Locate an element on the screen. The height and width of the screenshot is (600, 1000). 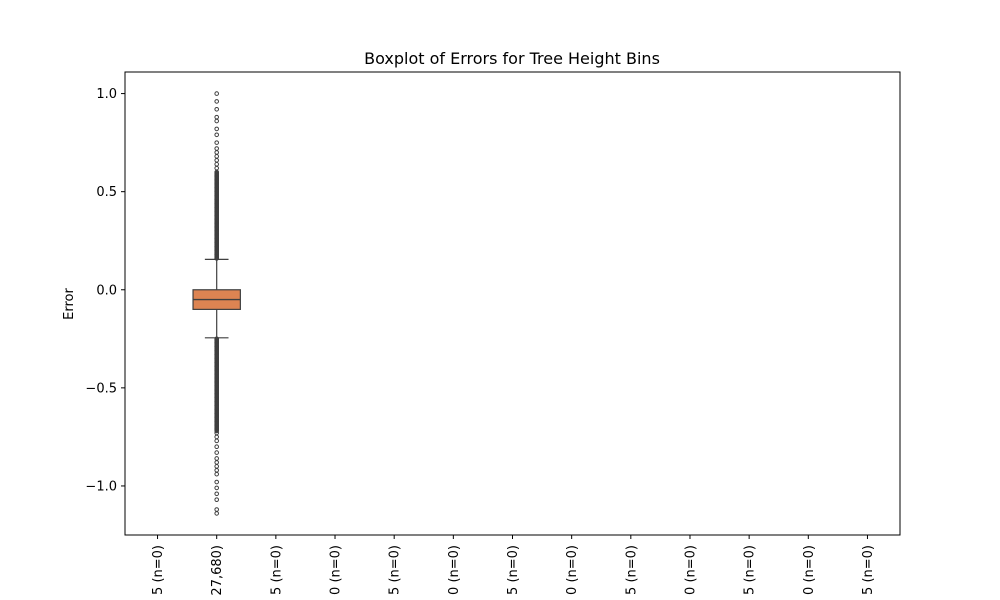
y-tick-label: −0.5 is located at coordinates (101, 388).